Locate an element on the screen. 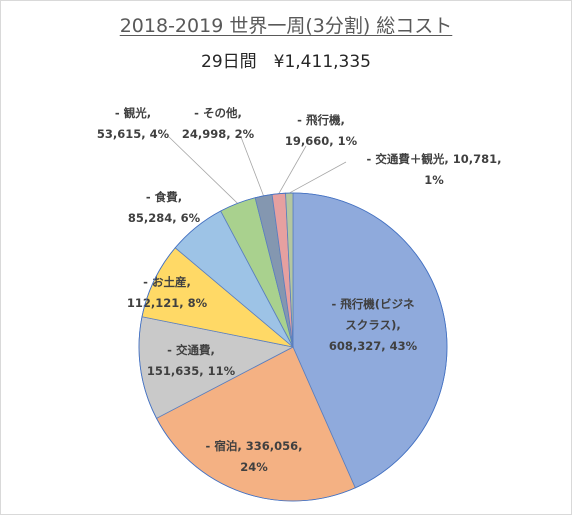 Image resolution: width=572 pixels, height=515 pixels. chart-subtitle: 29日間 ¥1,411,335 is located at coordinates (286, 62).